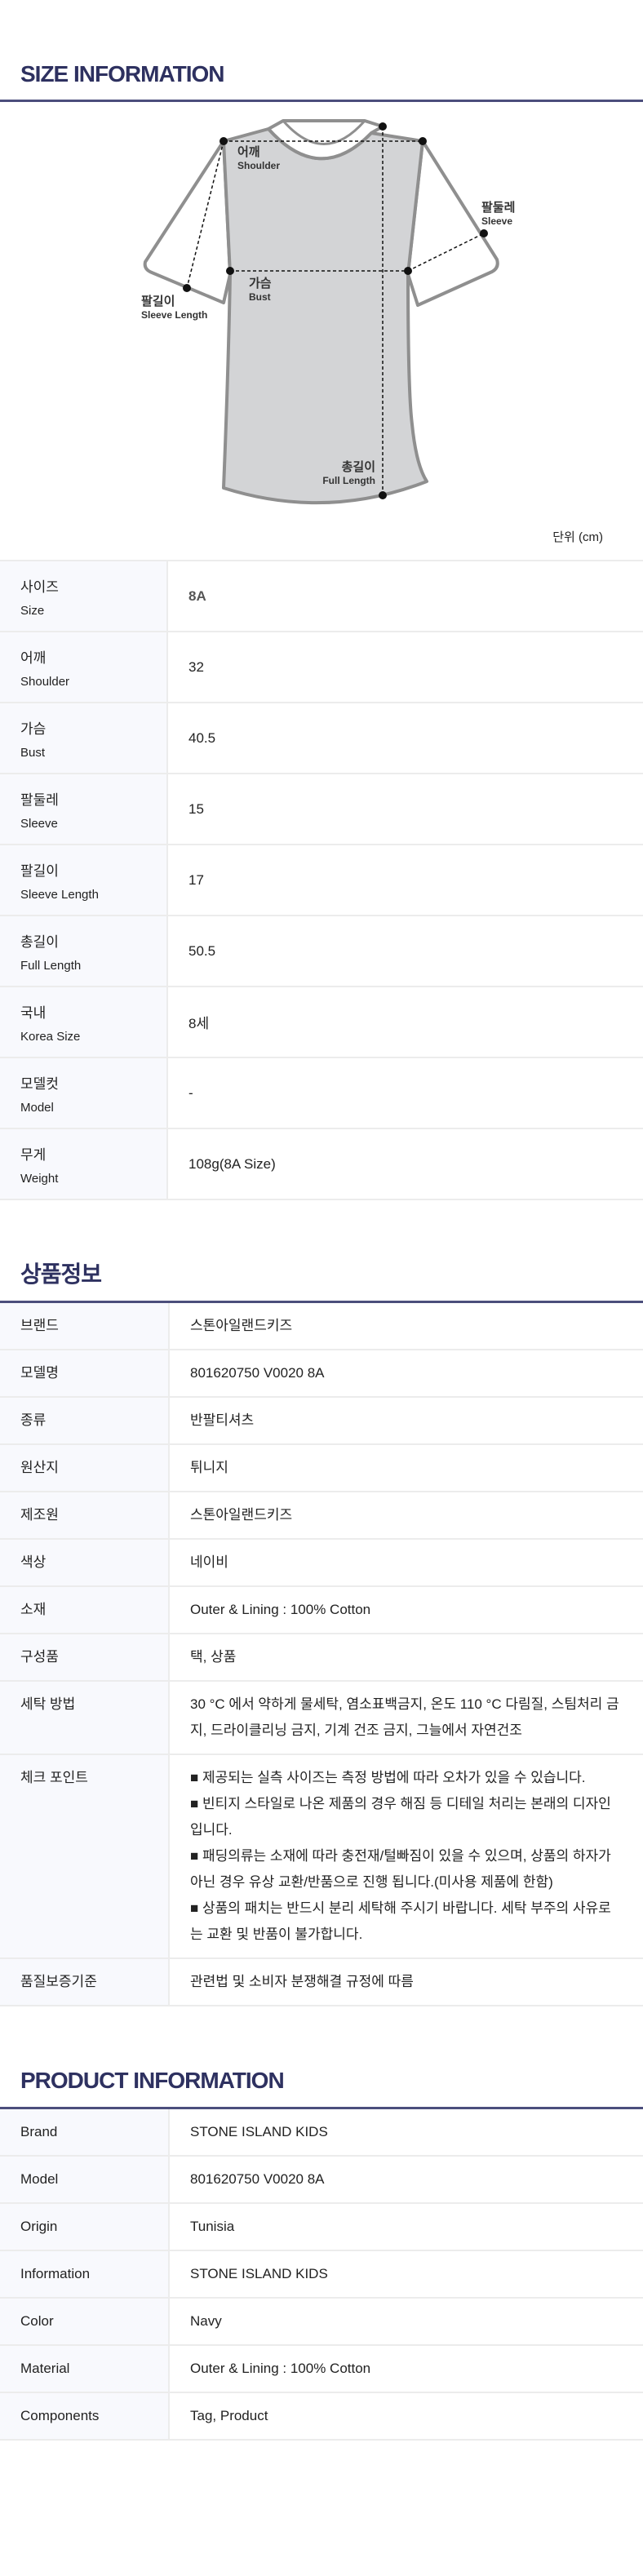 Image resolution: width=643 pixels, height=2576 pixels. Describe the element at coordinates (85, 1610) in the screenshot. I see `row-label: 소재` at that location.